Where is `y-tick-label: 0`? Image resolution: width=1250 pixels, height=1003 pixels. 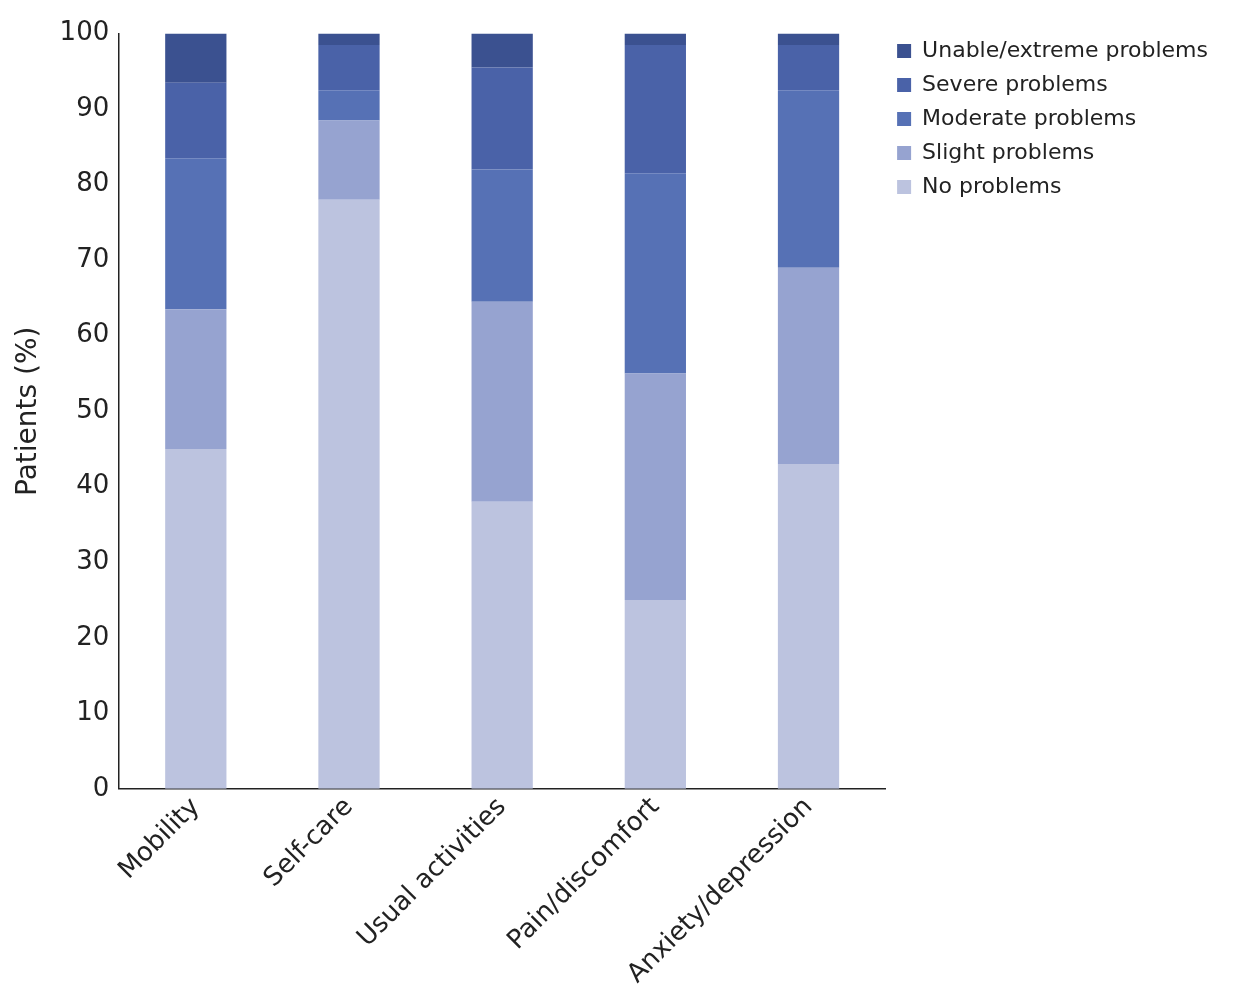
y-tick-label: 0 is located at coordinates (101, 786).